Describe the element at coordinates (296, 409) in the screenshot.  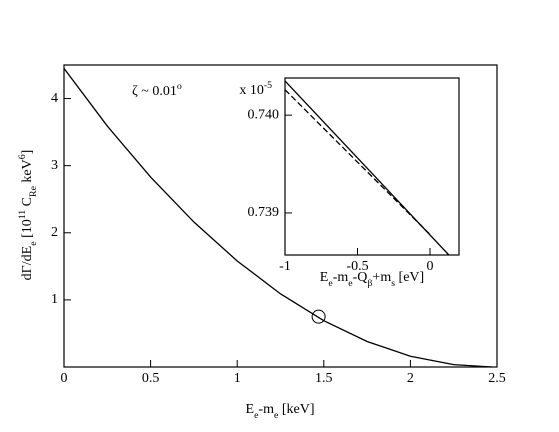
I see `x-axis-label-part: [keV]` at that location.